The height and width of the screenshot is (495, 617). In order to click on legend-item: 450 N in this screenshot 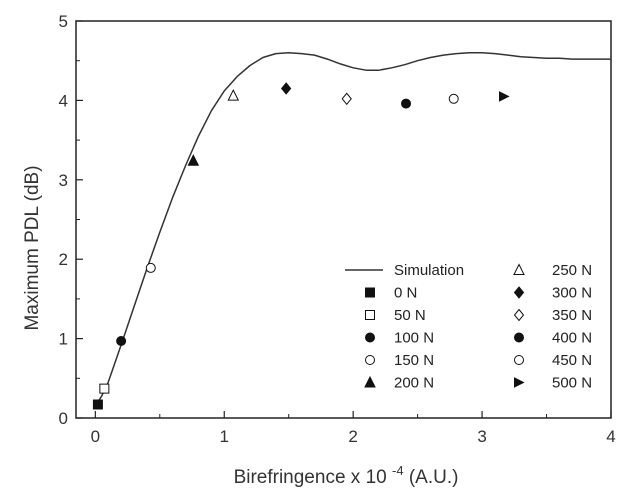, I will do `click(553, 360)`.